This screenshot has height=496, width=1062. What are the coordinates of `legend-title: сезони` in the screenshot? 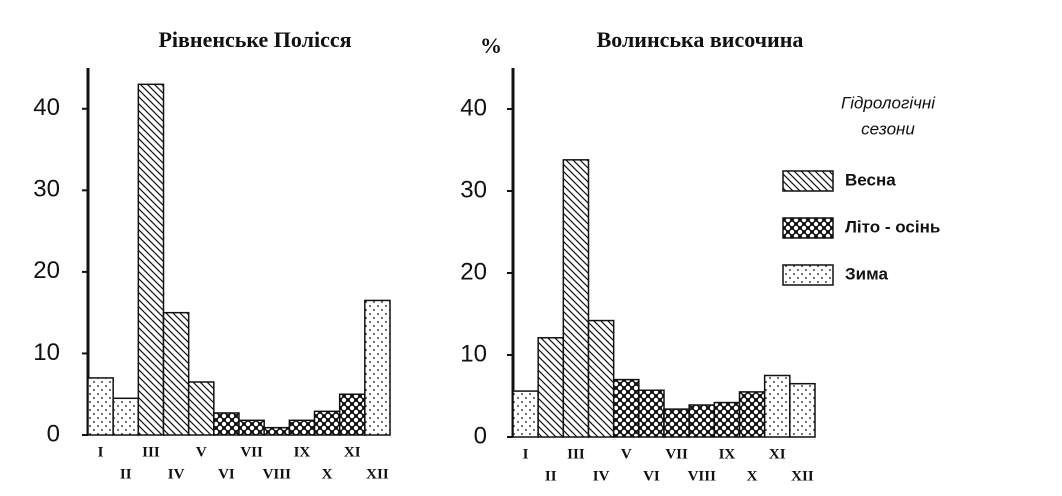 It's located at (888, 128).